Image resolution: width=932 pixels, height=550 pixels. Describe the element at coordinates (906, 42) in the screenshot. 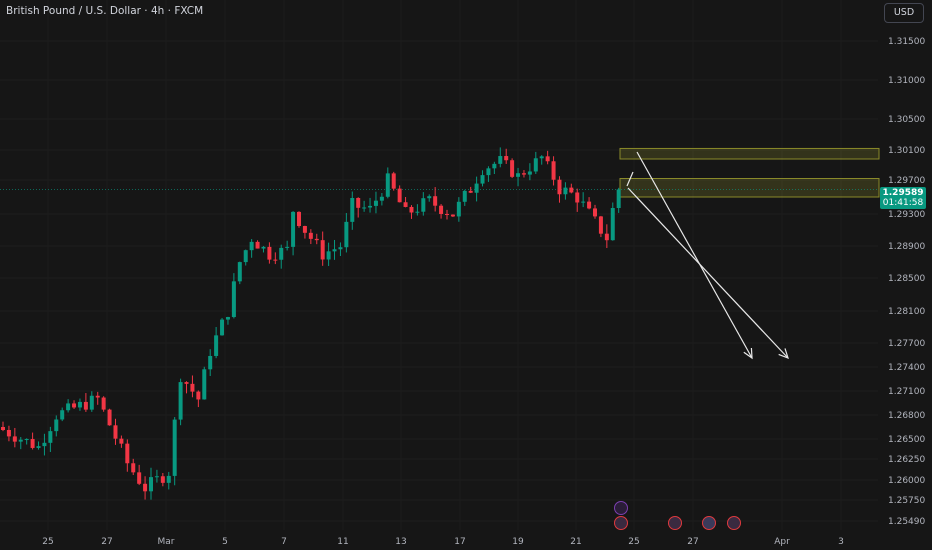

I see `price-axis-label: 1.31500` at that location.